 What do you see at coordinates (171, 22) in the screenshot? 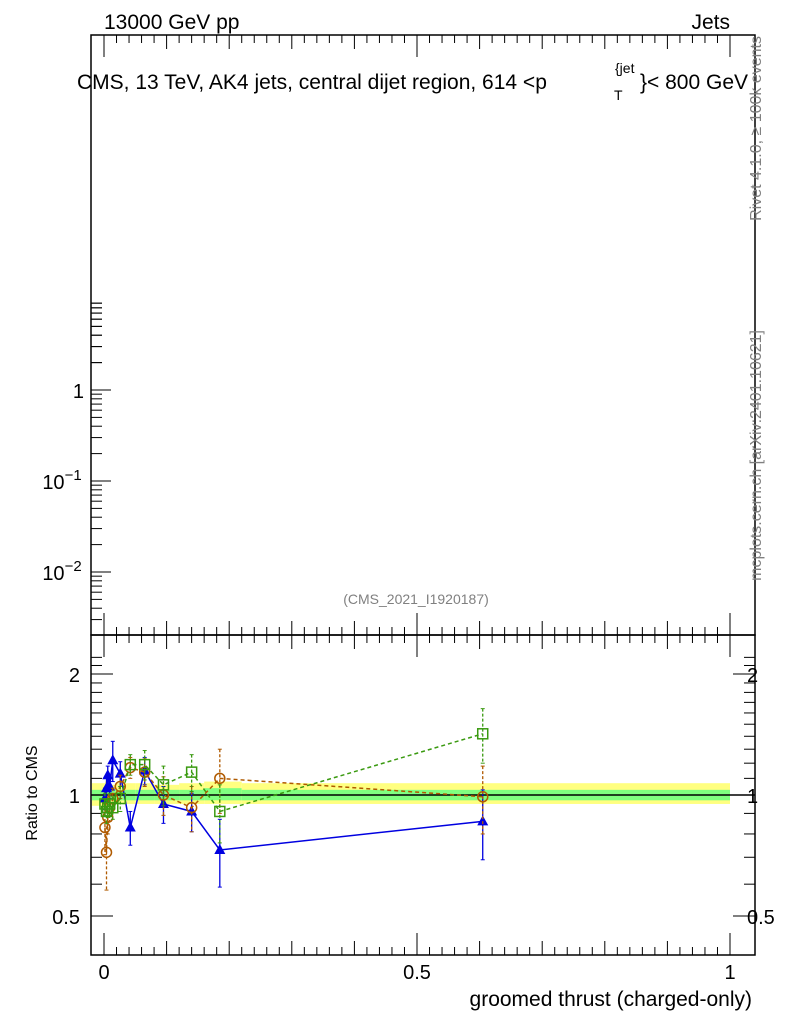
I see `header-left: 13000 GeV pp` at bounding box center [171, 22].